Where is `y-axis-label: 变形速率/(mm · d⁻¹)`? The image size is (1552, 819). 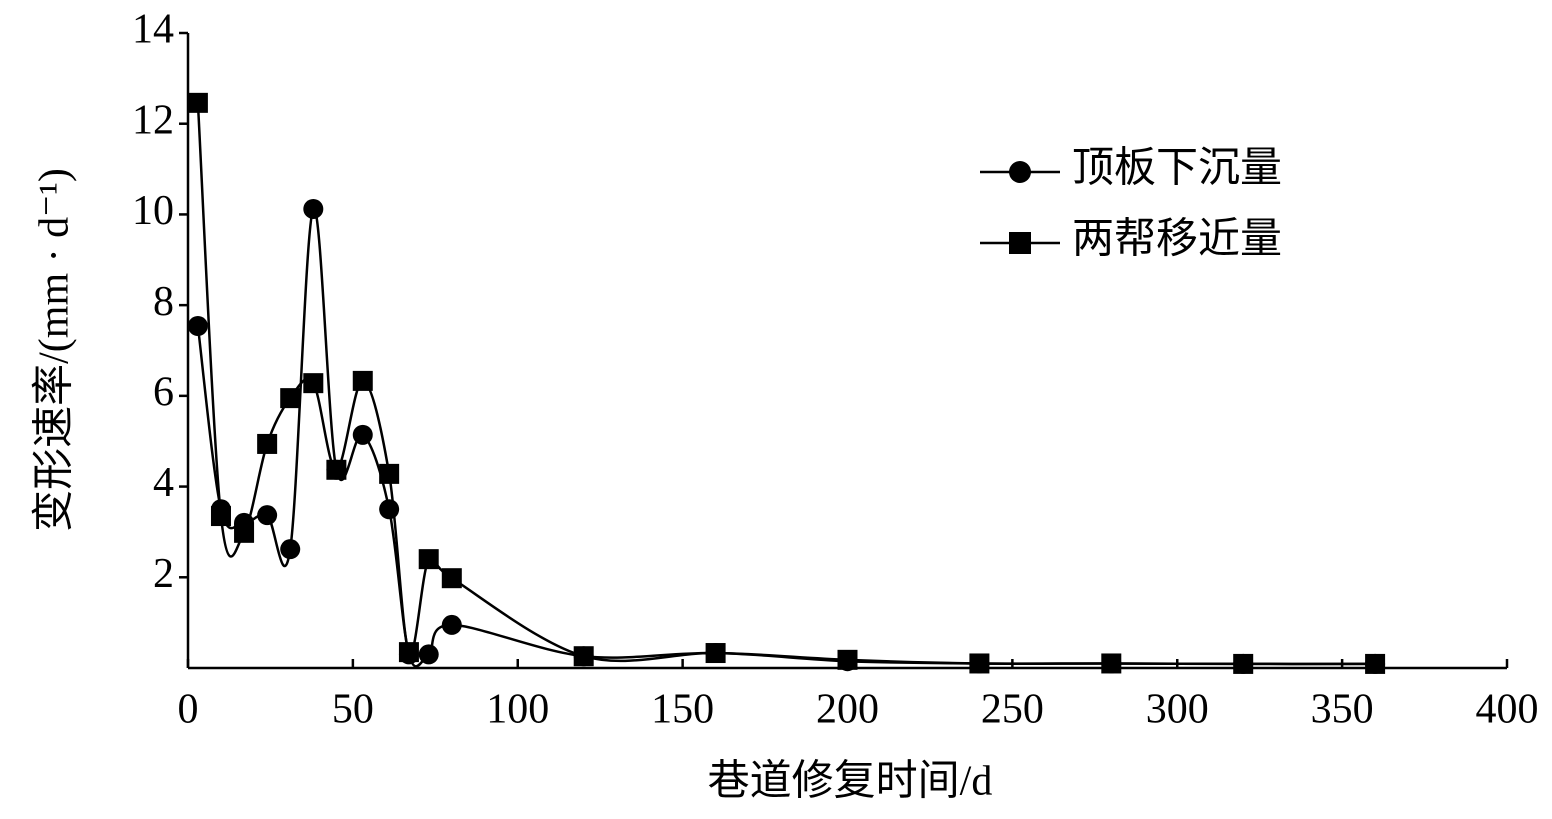 y-axis-label: 变形速率/(mm · d⁻¹) is located at coordinates (54, 350).